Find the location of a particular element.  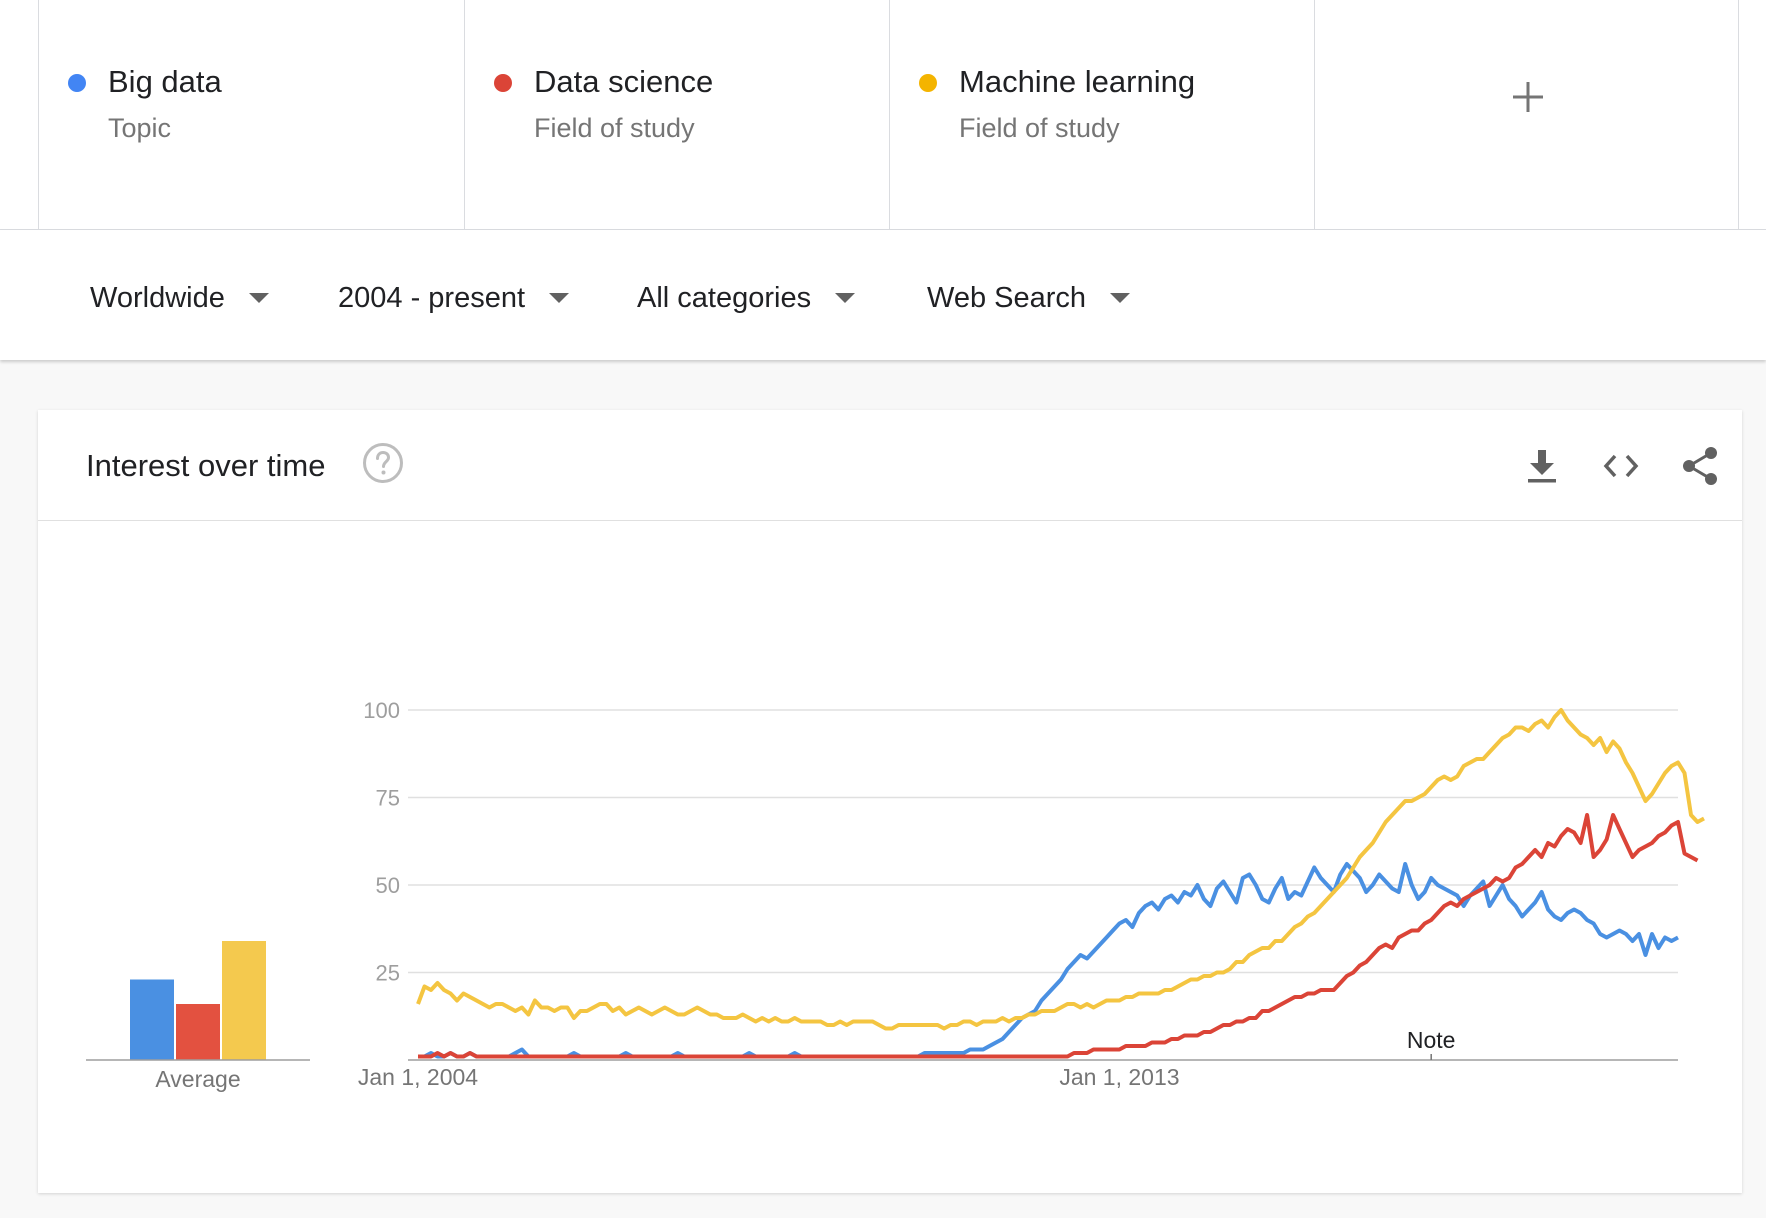

term-item-machine-learning: Machine learning Field of study is located at coordinates (1101, 115).